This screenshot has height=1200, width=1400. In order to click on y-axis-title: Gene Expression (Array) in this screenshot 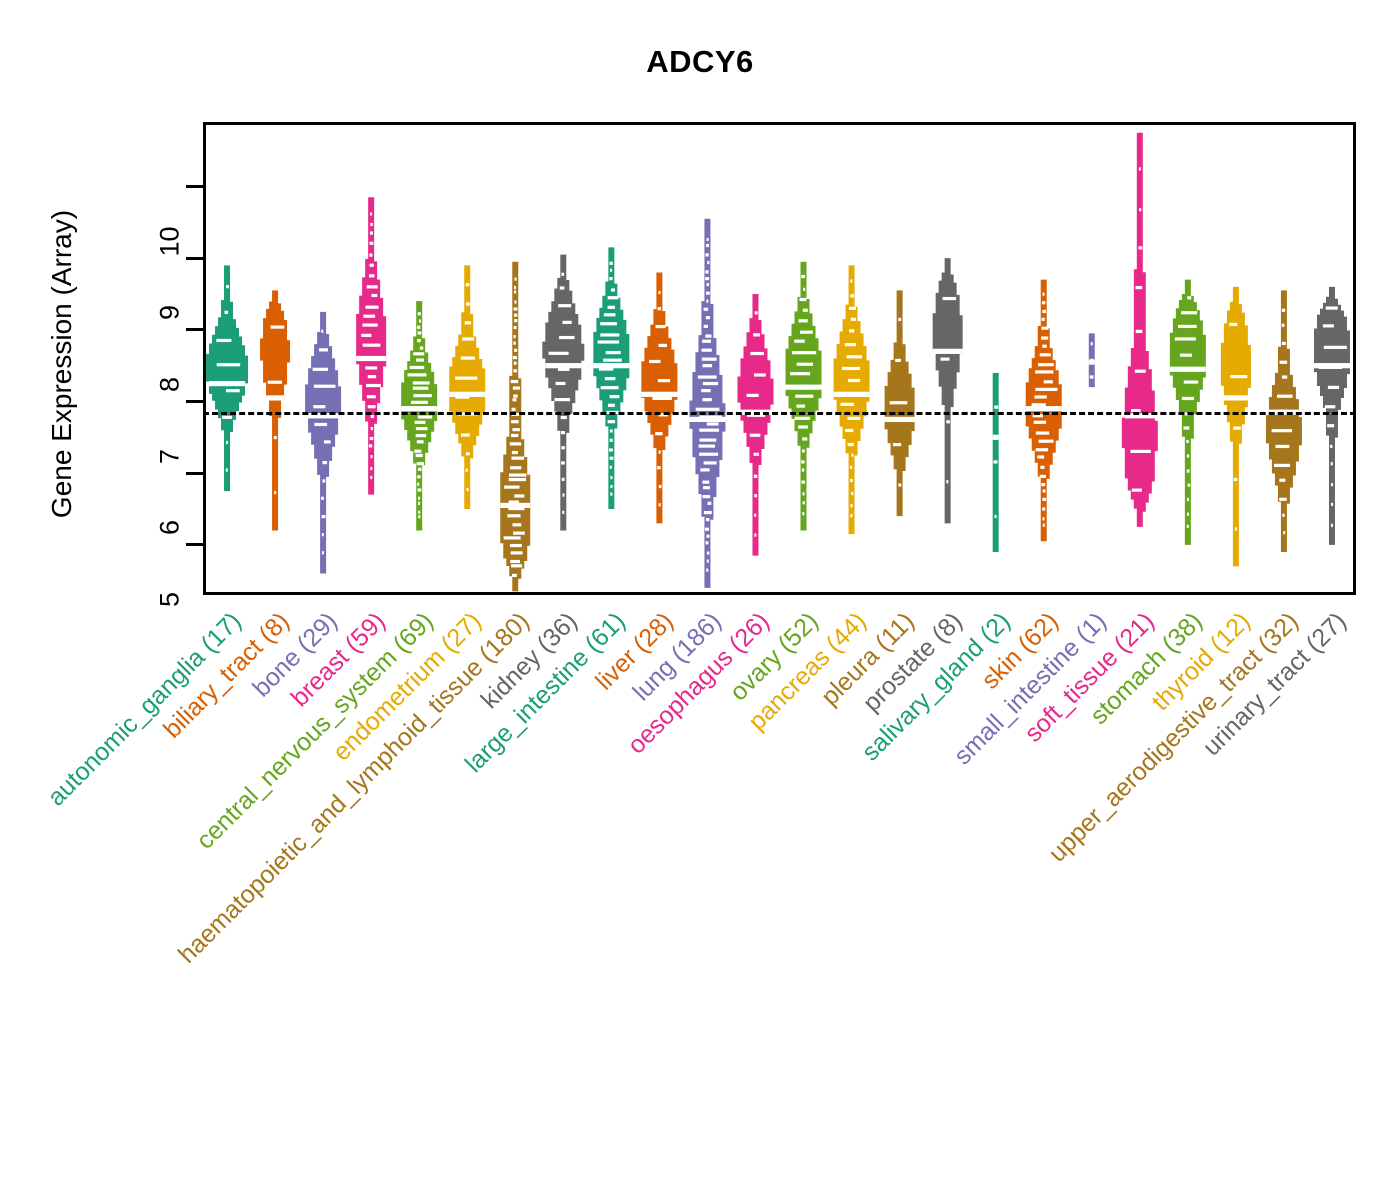, I will do `click(61, 364)`.